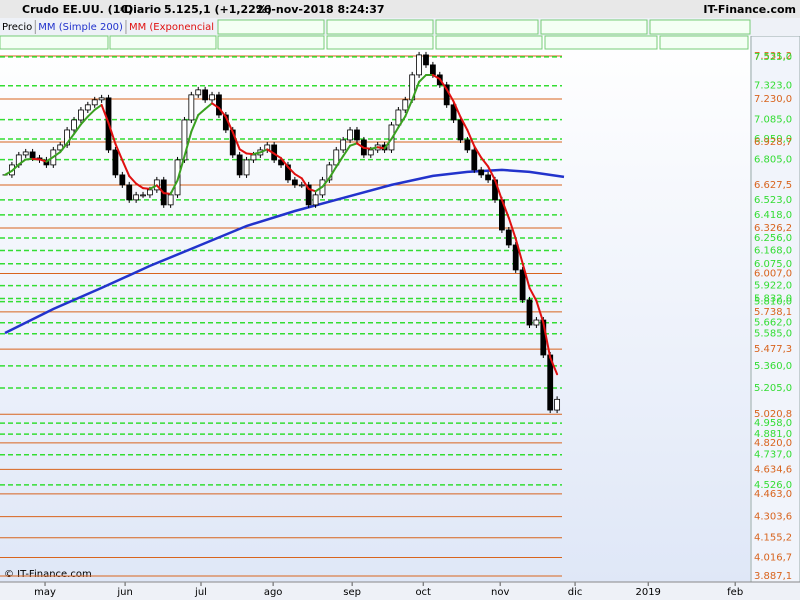 This screenshot has height=600, width=800. What do you see at coordinates (773, 455) in the screenshot?
I see `y-tick-label: 4.737,0` at bounding box center [773, 455].